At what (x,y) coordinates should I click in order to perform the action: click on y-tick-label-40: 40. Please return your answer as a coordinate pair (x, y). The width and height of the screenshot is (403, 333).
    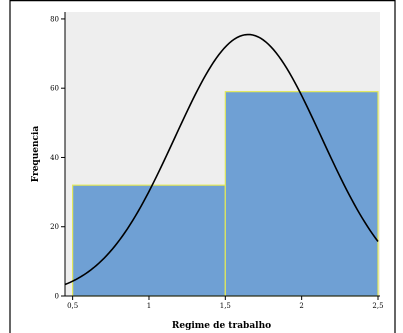
    Looking at the image, I should click on (54, 158).